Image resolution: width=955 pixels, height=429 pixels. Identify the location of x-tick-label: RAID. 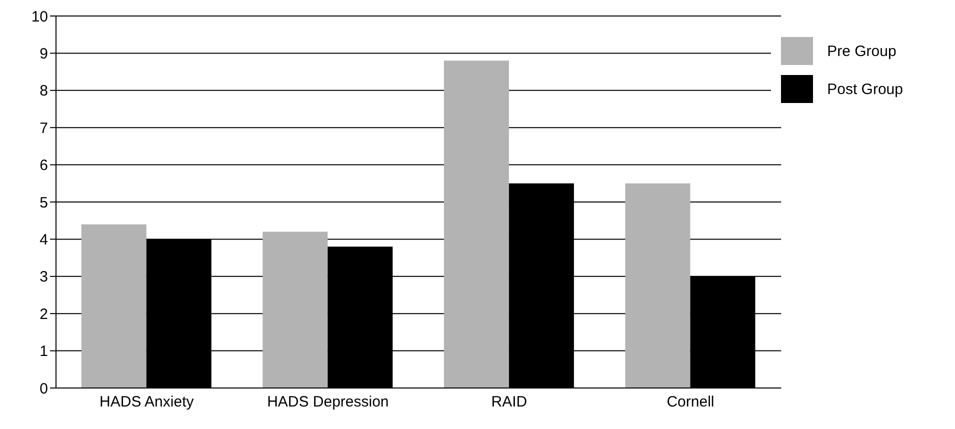
(509, 402).